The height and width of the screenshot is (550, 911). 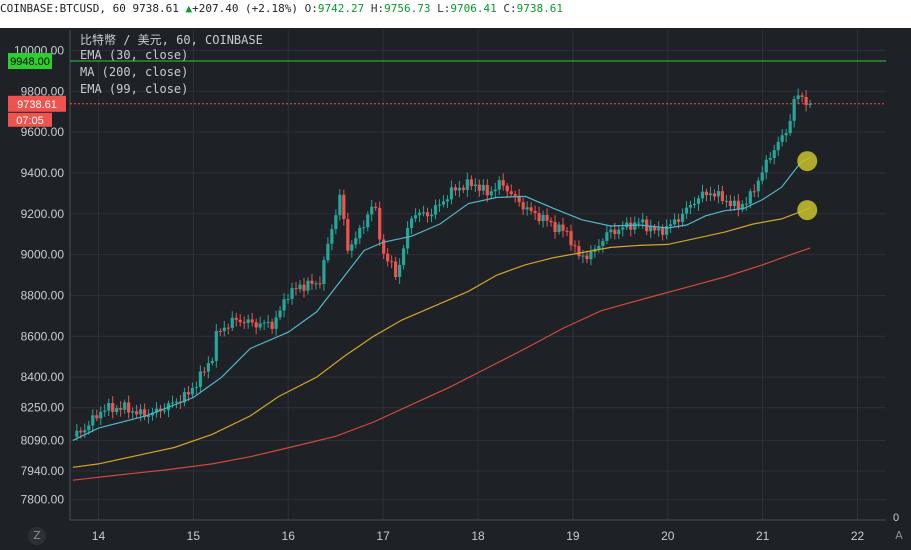 What do you see at coordinates (134, 89) in the screenshot?
I see `legend-ema99: EMA (99, close)` at bounding box center [134, 89].